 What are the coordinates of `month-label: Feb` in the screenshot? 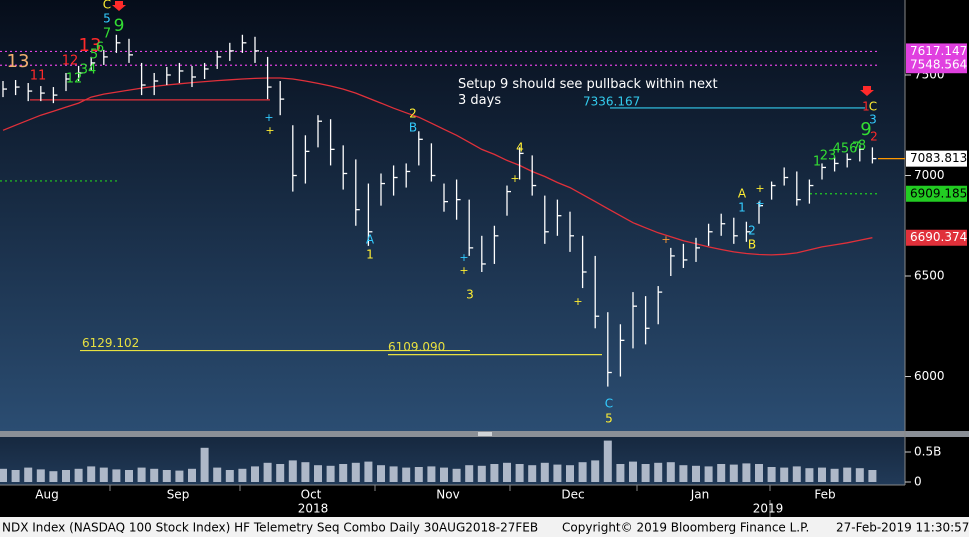 It's located at (824, 495).